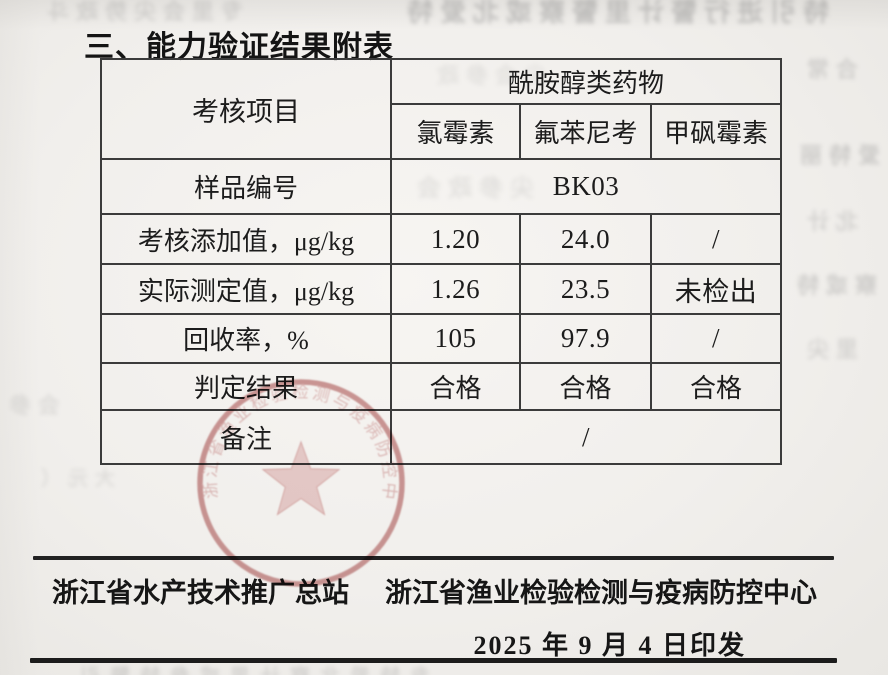 The image size is (888, 675). What do you see at coordinates (456, 290) in the screenshot?
I see `table-cell: 1.26` at bounding box center [456, 290].